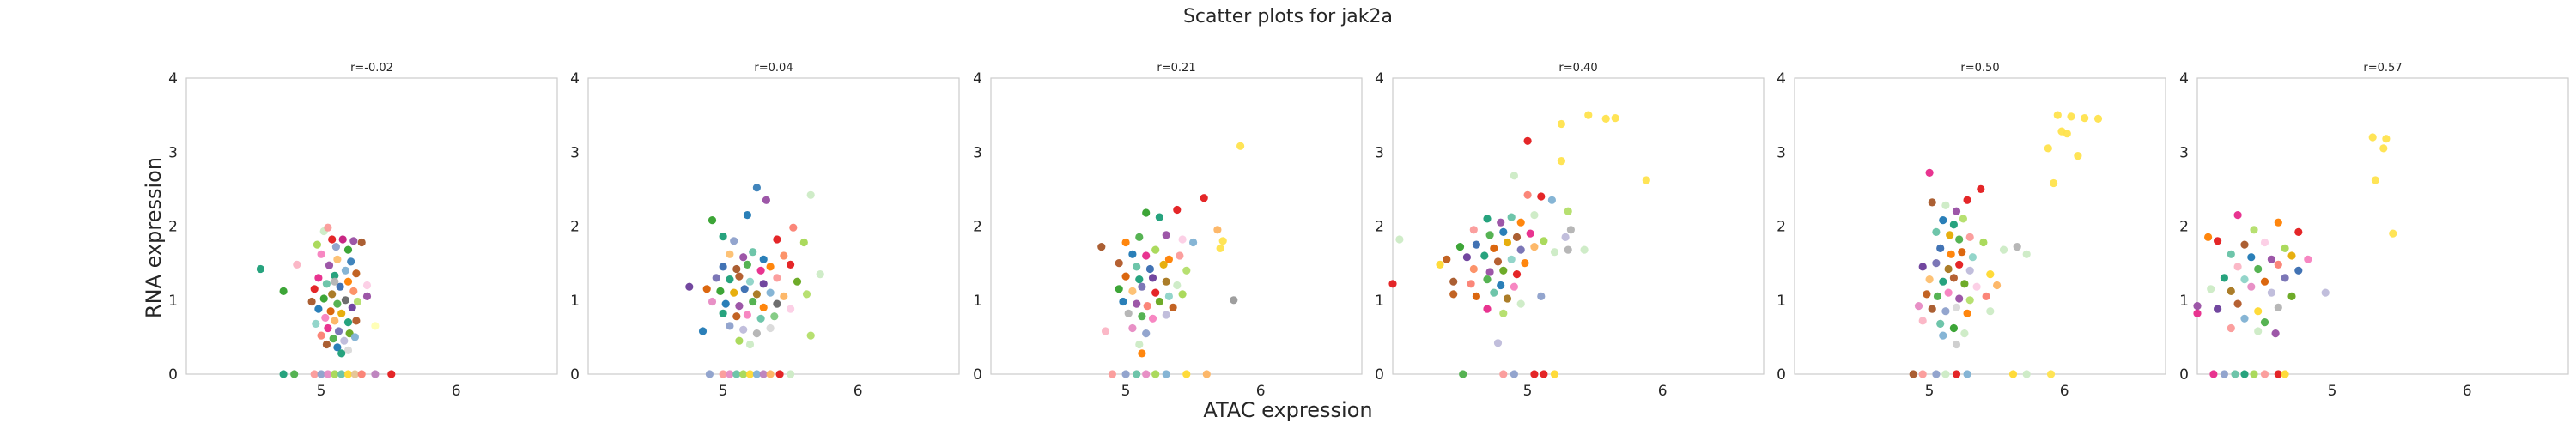 Image resolution: width=2576 pixels, height=429 pixels. What do you see at coordinates (2374, 231) in the screenshot?
I see `panel-6: r=0.57 0 1 2 3 4 5 6` at bounding box center [2374, 231].